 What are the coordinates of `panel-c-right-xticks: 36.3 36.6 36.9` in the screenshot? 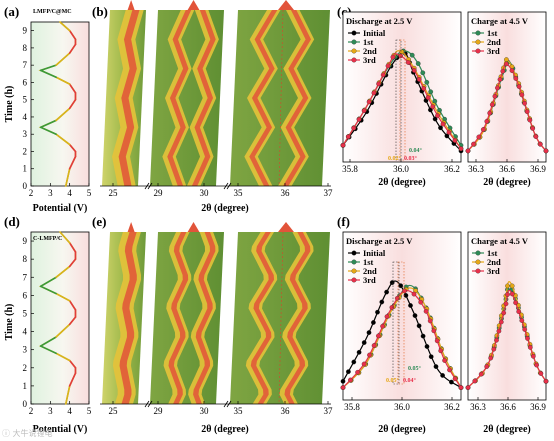 It's located at (507, 166).